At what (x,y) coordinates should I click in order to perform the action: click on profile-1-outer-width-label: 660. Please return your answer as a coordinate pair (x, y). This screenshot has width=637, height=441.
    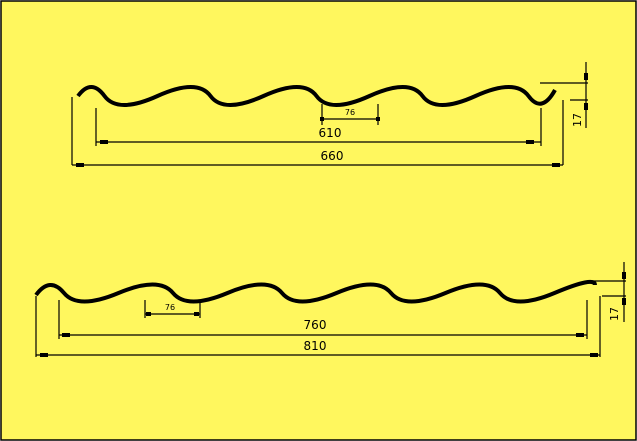
    Looking at the image, I should click on (332, 156).